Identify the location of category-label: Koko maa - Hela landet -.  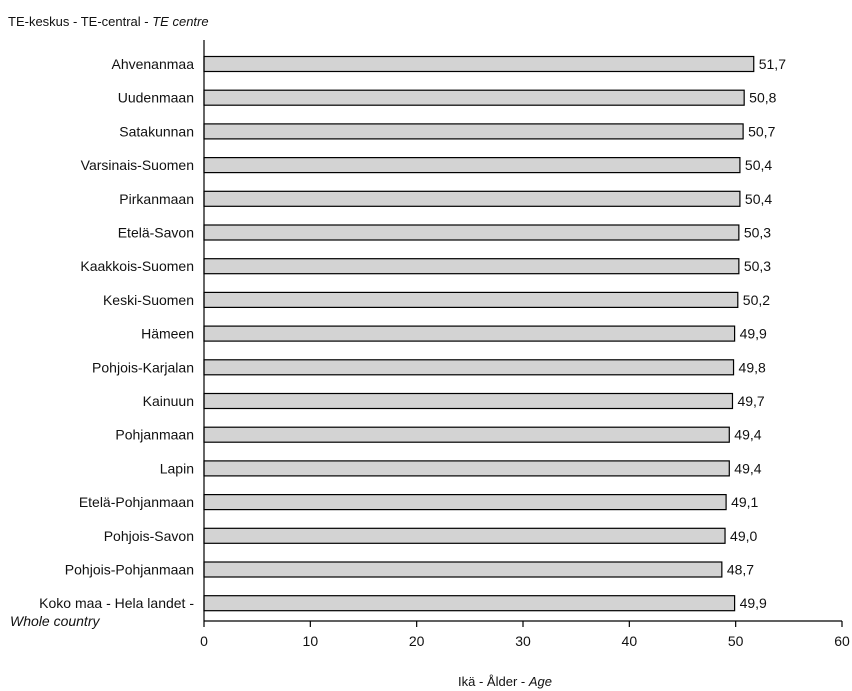
(116, 603).